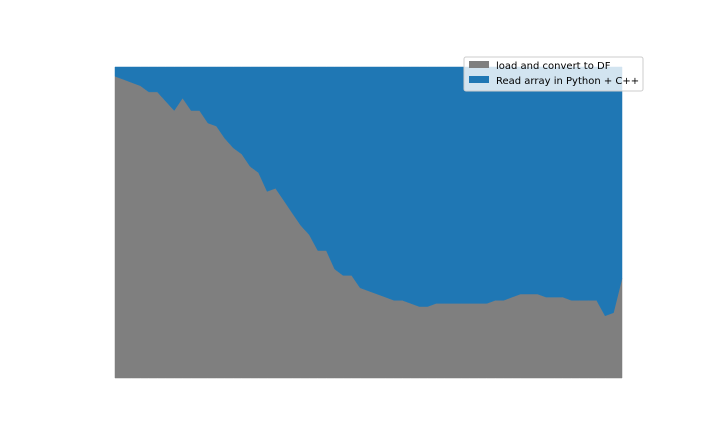 Image resolution: width=720 pixels, height=432 pixels. I want to click on legend-label-load-and-convert: load and convert to DF, so click(553, 66).